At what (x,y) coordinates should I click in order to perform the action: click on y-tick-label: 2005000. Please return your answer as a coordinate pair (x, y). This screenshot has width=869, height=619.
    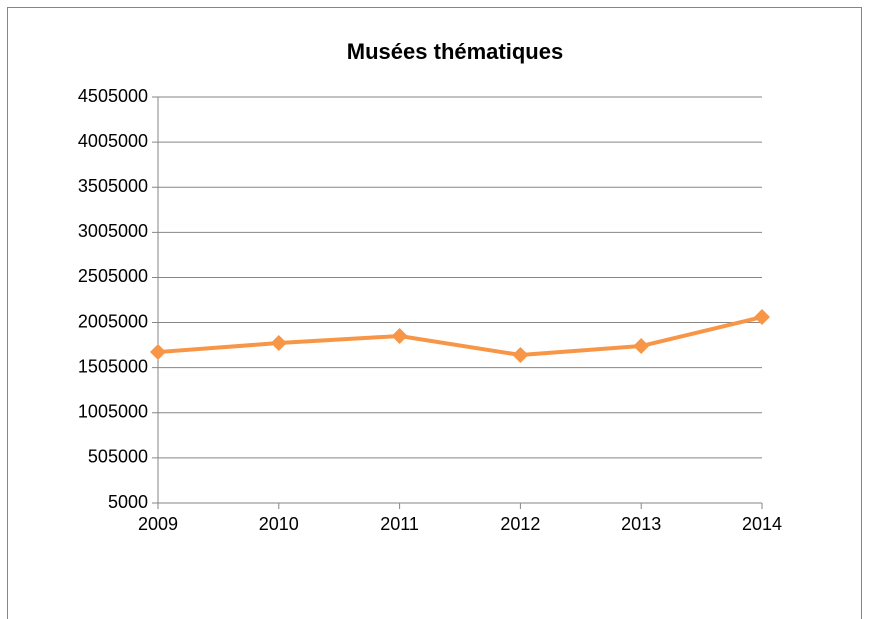
    Looking at the image, I should click on (113, 321).